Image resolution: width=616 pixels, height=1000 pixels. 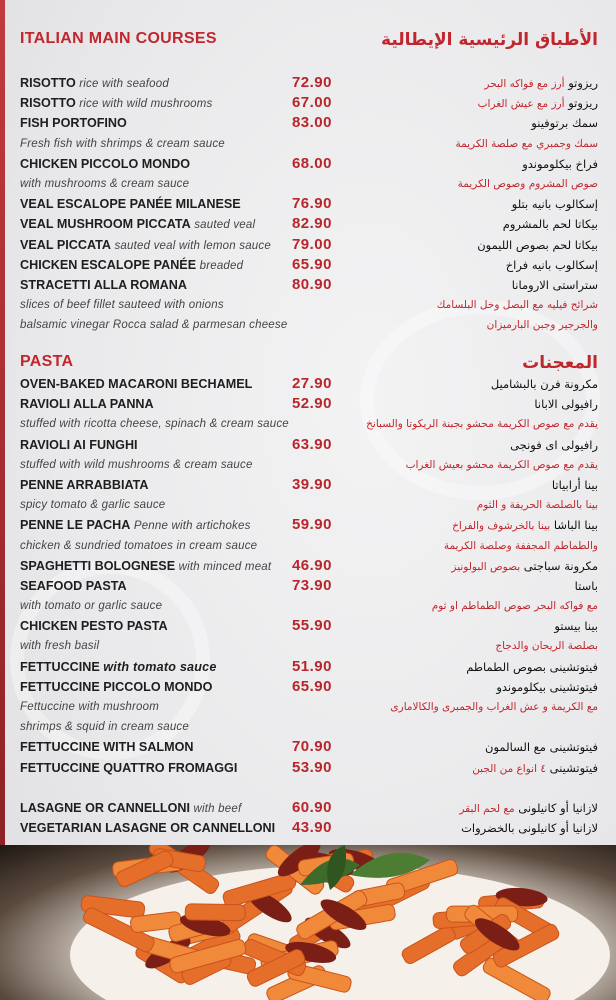 I want to click on item-name-arabic: فيتوتشينى بيكلوموندو, so click(x=547, y=686).